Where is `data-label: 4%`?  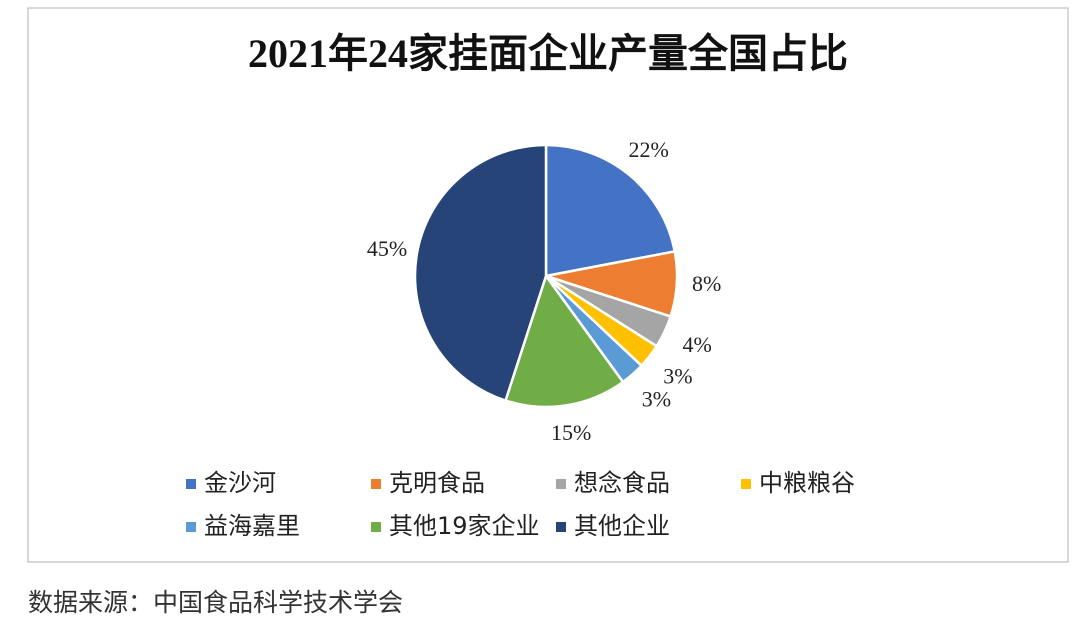 data-label: 4% is located at coordinates (696, 344).